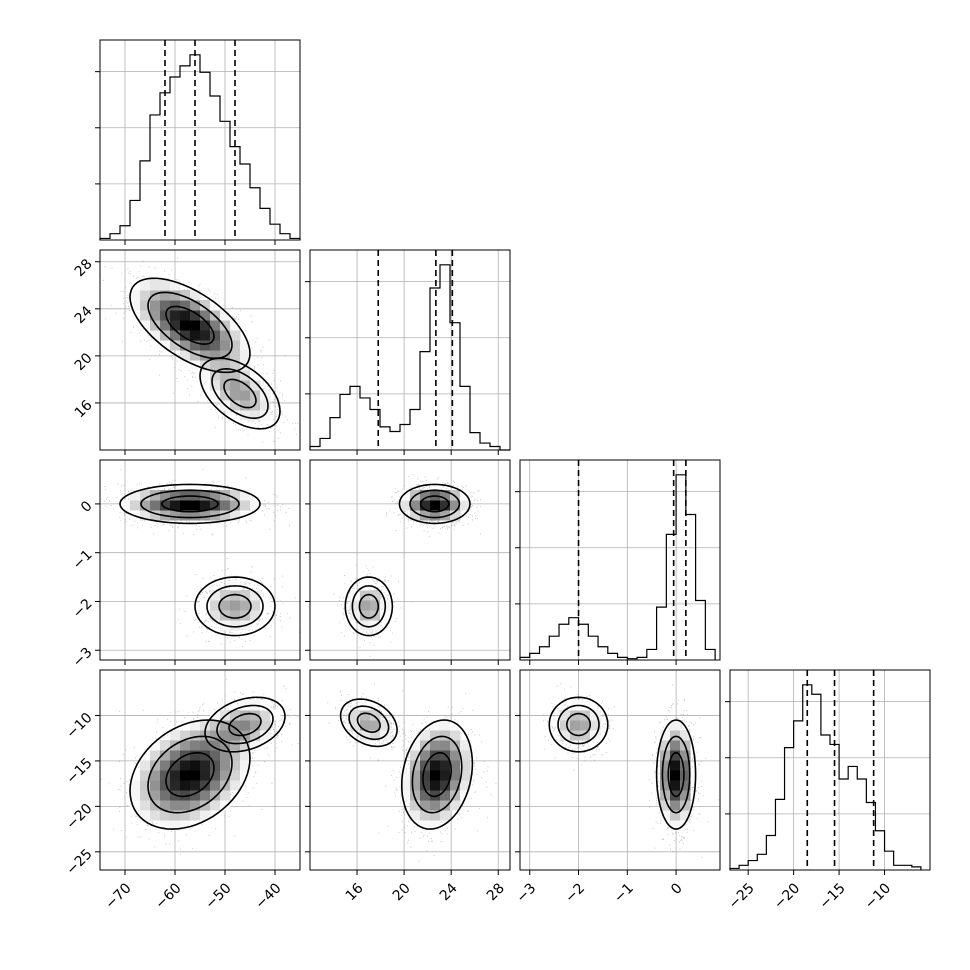 This screenshot has width=970, height=970. I want to click on joint-inner, so click(410, 770).